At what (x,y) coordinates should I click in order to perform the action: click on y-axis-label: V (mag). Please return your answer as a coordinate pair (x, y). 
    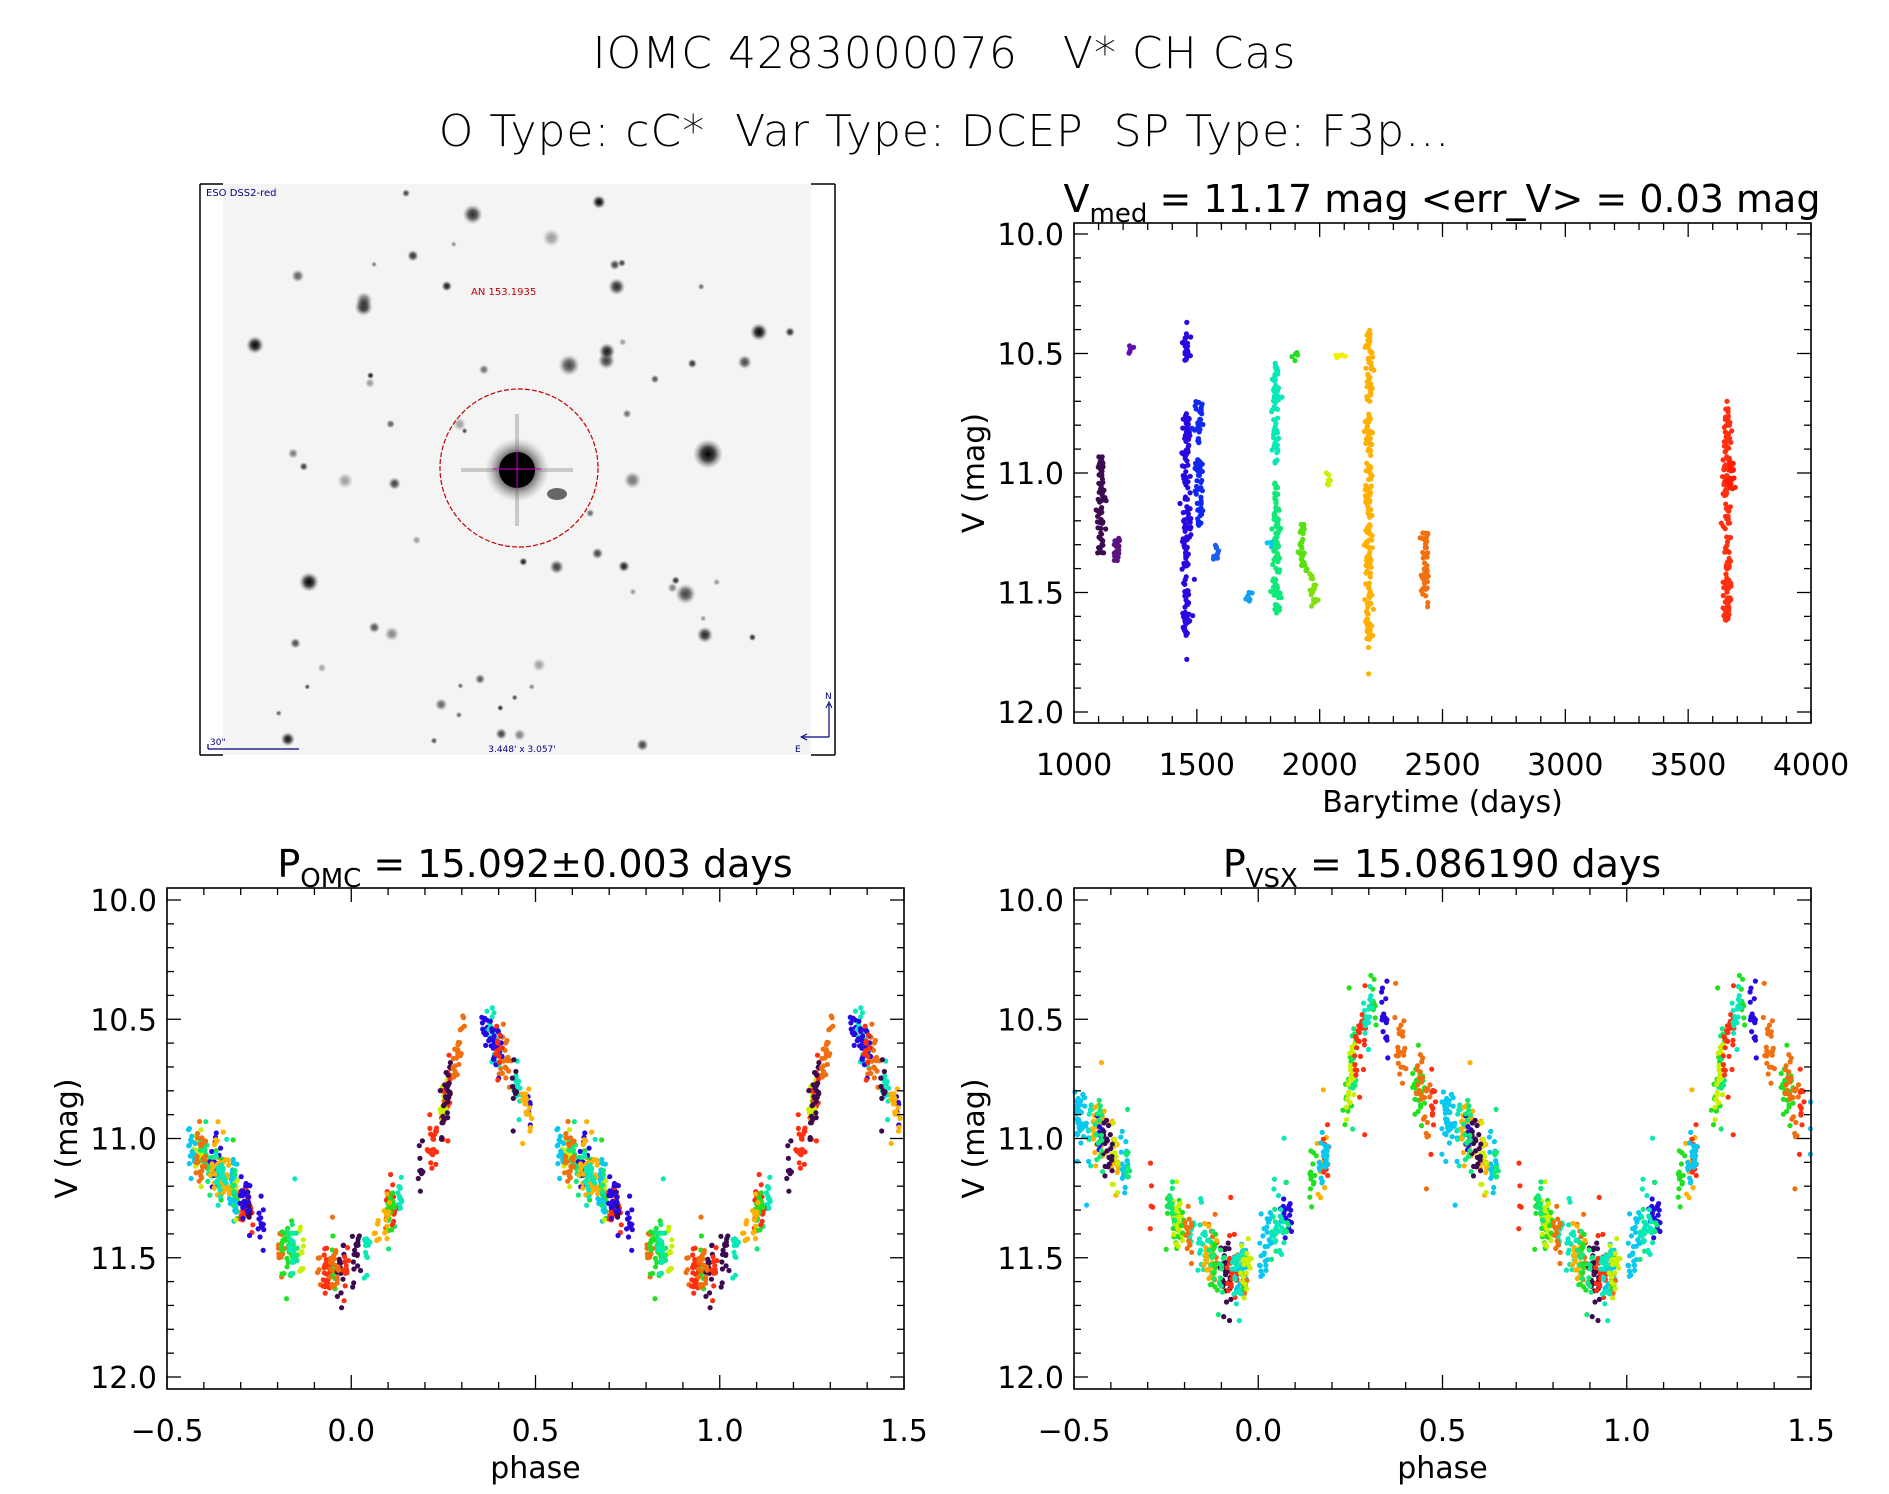
    Looking at the image, I should click on (974, 473).